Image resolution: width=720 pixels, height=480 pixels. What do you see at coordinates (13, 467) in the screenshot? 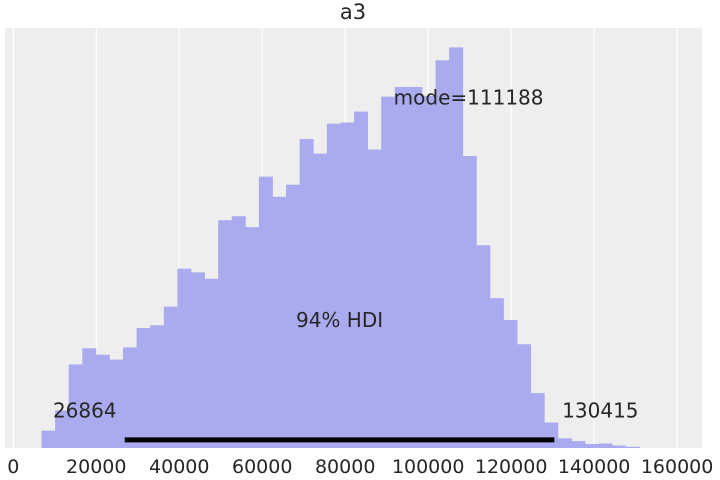
I see `x-tick-label: 0` at bounding box center [13, 467].